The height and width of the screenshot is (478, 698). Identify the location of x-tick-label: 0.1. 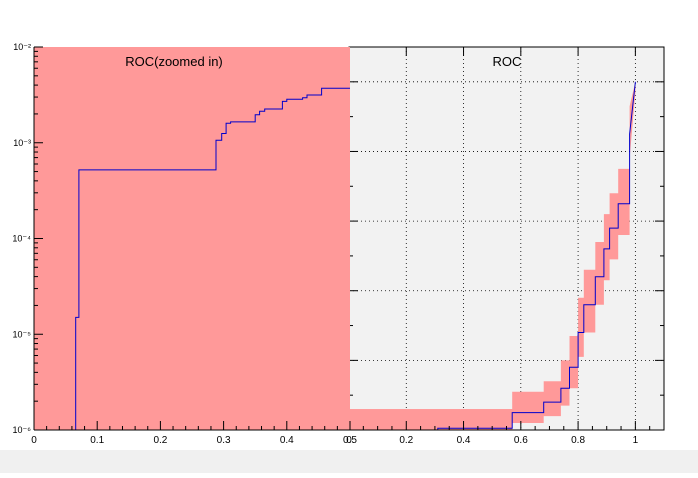
(97, 440).